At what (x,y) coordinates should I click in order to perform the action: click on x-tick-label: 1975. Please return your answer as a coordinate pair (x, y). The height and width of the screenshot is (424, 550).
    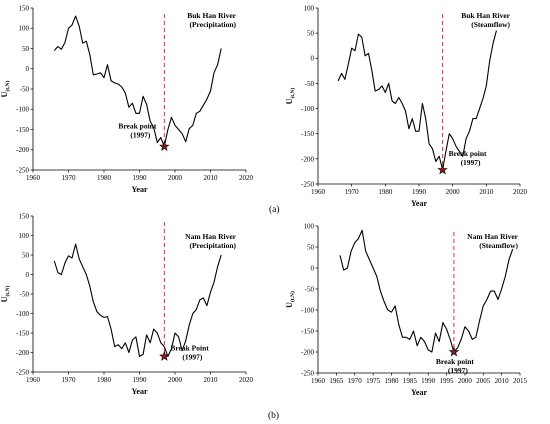
    Looking at the image, I should click on (373, 381).